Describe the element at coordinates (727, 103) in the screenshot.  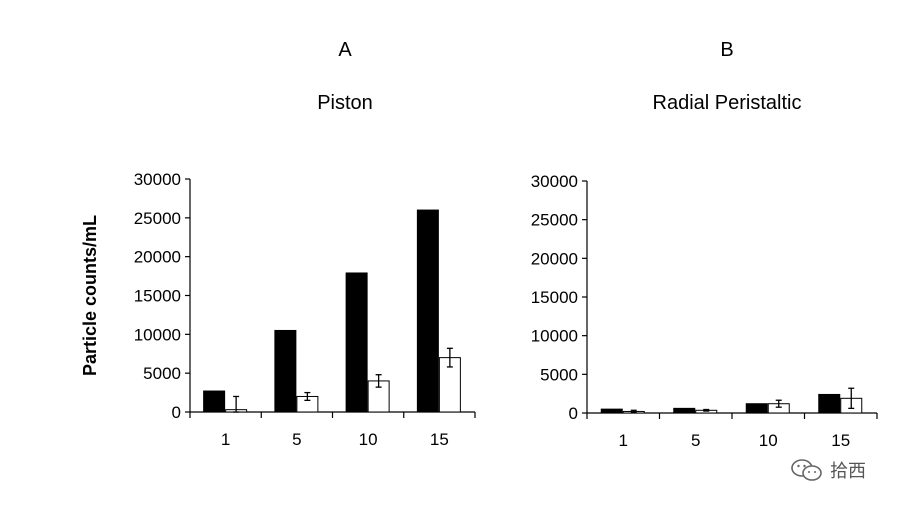
I see `chart-title: Radial Peristaltic` at that location.